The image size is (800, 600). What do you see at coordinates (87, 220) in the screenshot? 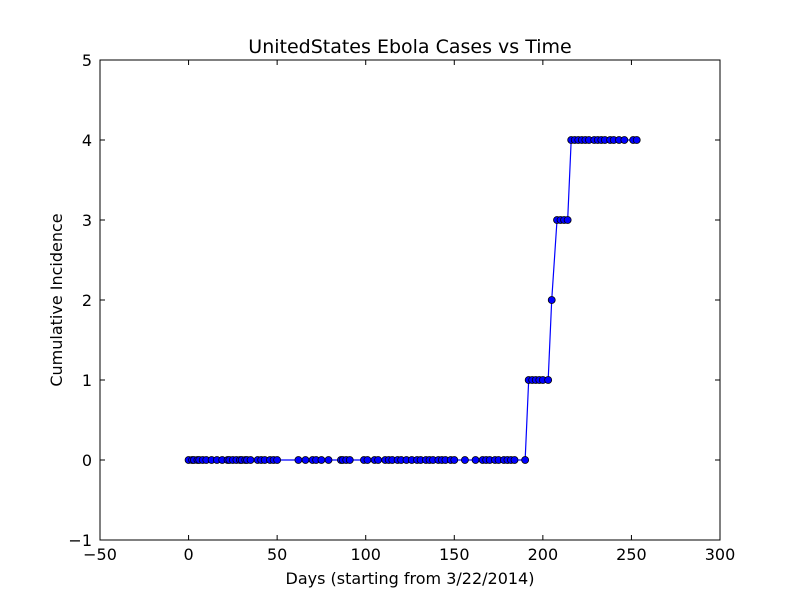
I see `y-tick-label: 3` at bounding box center [87, 220].